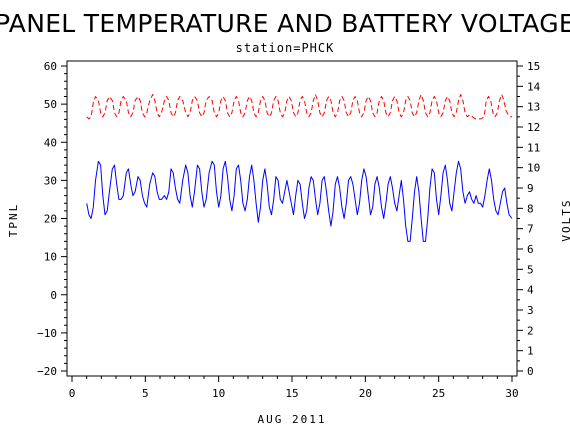  I want to click on y-axis-left: −20 −10 0 10 20 30 40 50 60, so click(52, 219).